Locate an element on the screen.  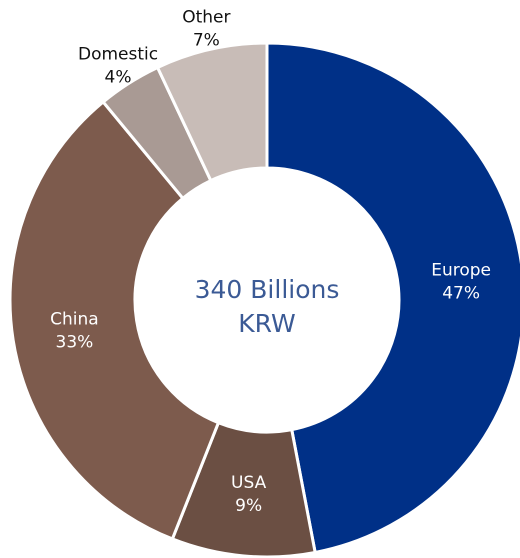
segment-value-label: 9% is located at coordinates (248, 506).